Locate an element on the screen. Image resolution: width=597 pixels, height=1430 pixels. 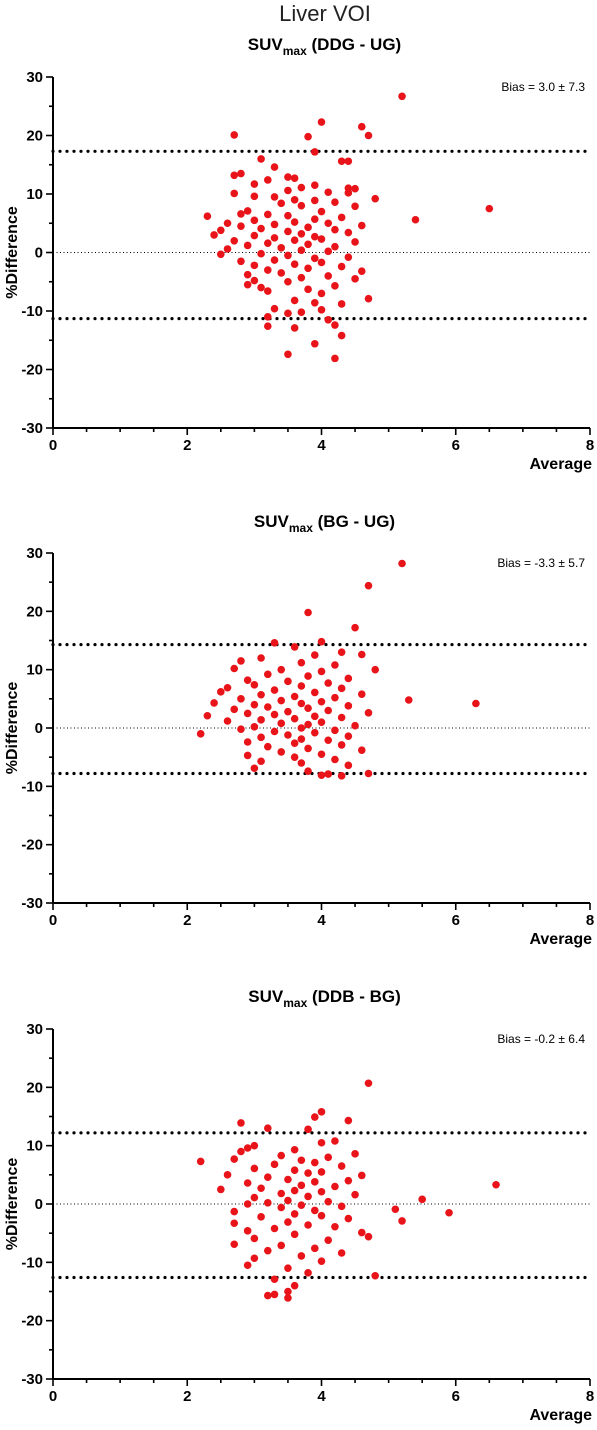
y-tick-label: 10 is located at coordinates (34, 670).